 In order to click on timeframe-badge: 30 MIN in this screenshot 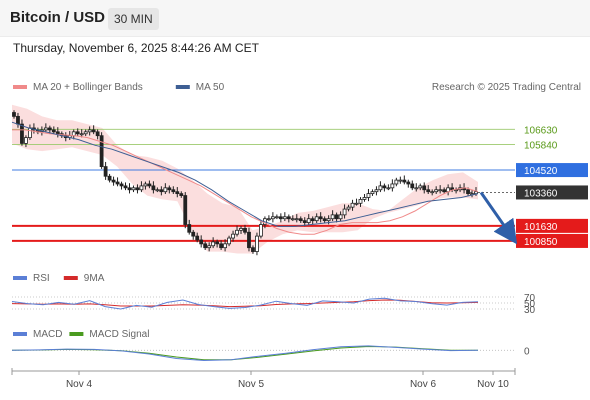, I will do `click(133, 19)`.